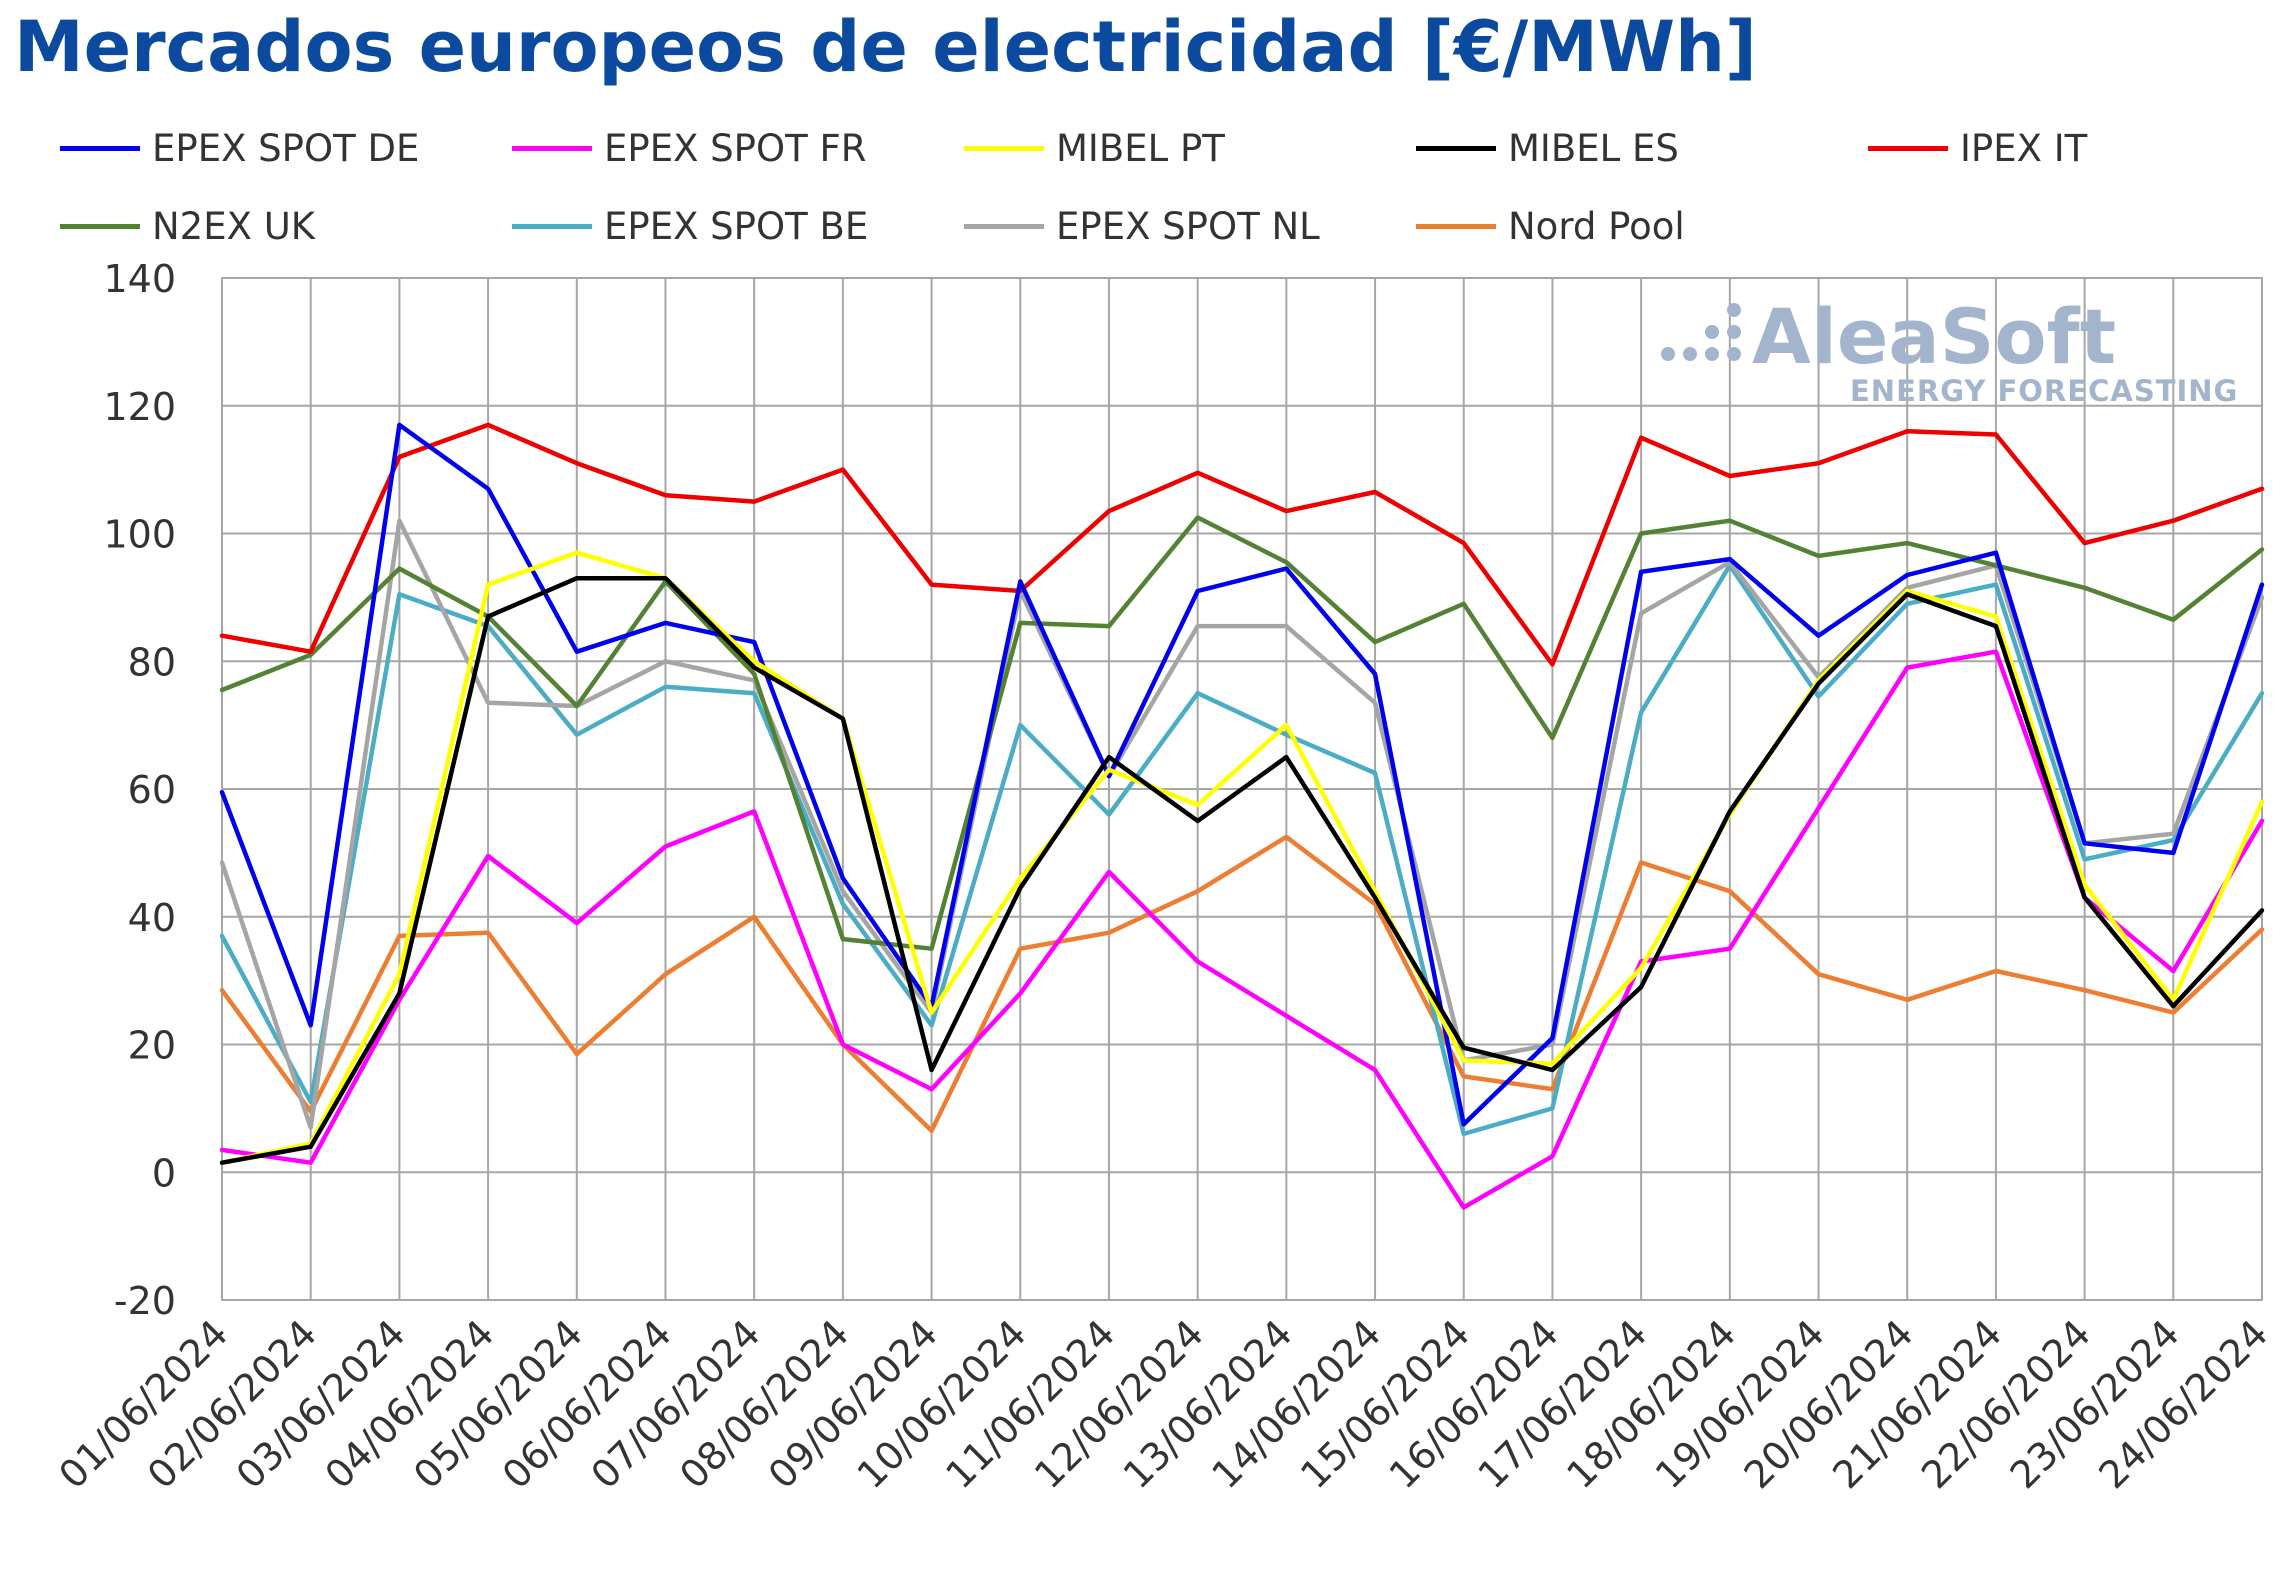 Image resolution: width=2282 pixels, height=1589 pixels. Describe the element at coordinates (1596, 226) in the screenshot. I see `legend-label: Nord Pool` at that location.